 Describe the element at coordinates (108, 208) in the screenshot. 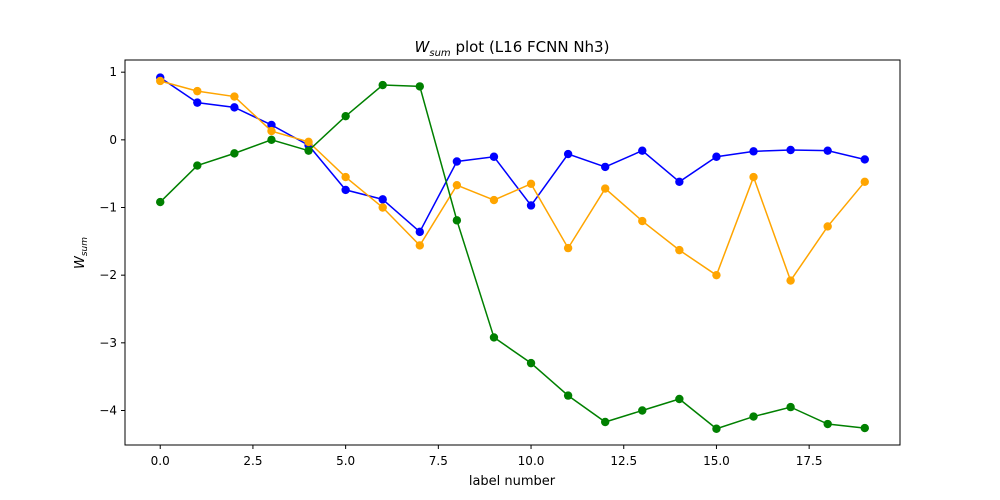

I see `y-tick-label: −1` at that location.